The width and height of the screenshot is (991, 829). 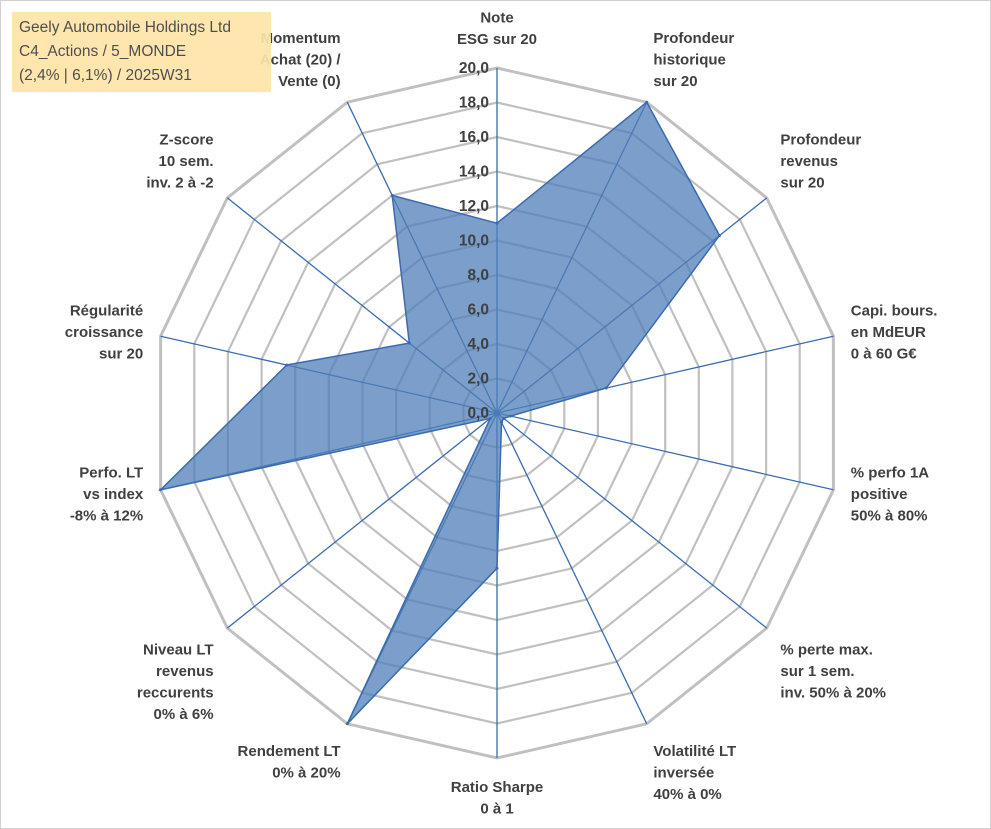 What do you see at coordinates (179, 161) in the screenshot?
I see `axis-label: Z-score 10 sem. inv. 2 à -2` at bounding box center [179, 161].